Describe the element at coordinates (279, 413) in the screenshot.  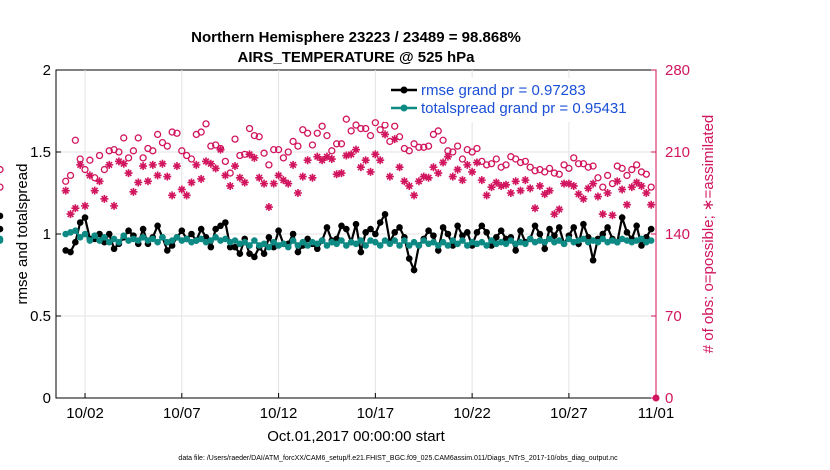
I see `x-tick-label: 10/12` at that location.